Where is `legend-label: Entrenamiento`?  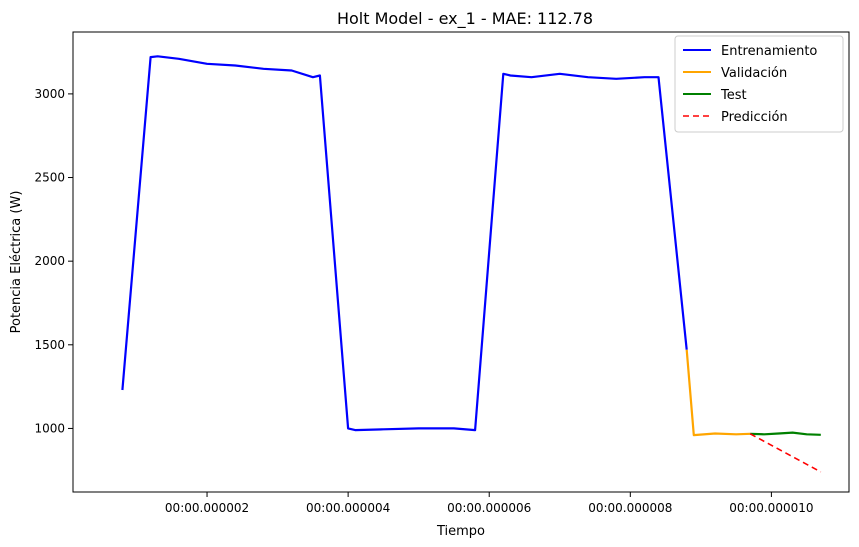 legend-label: Entrenamiento is located at coordinates (769, 51).